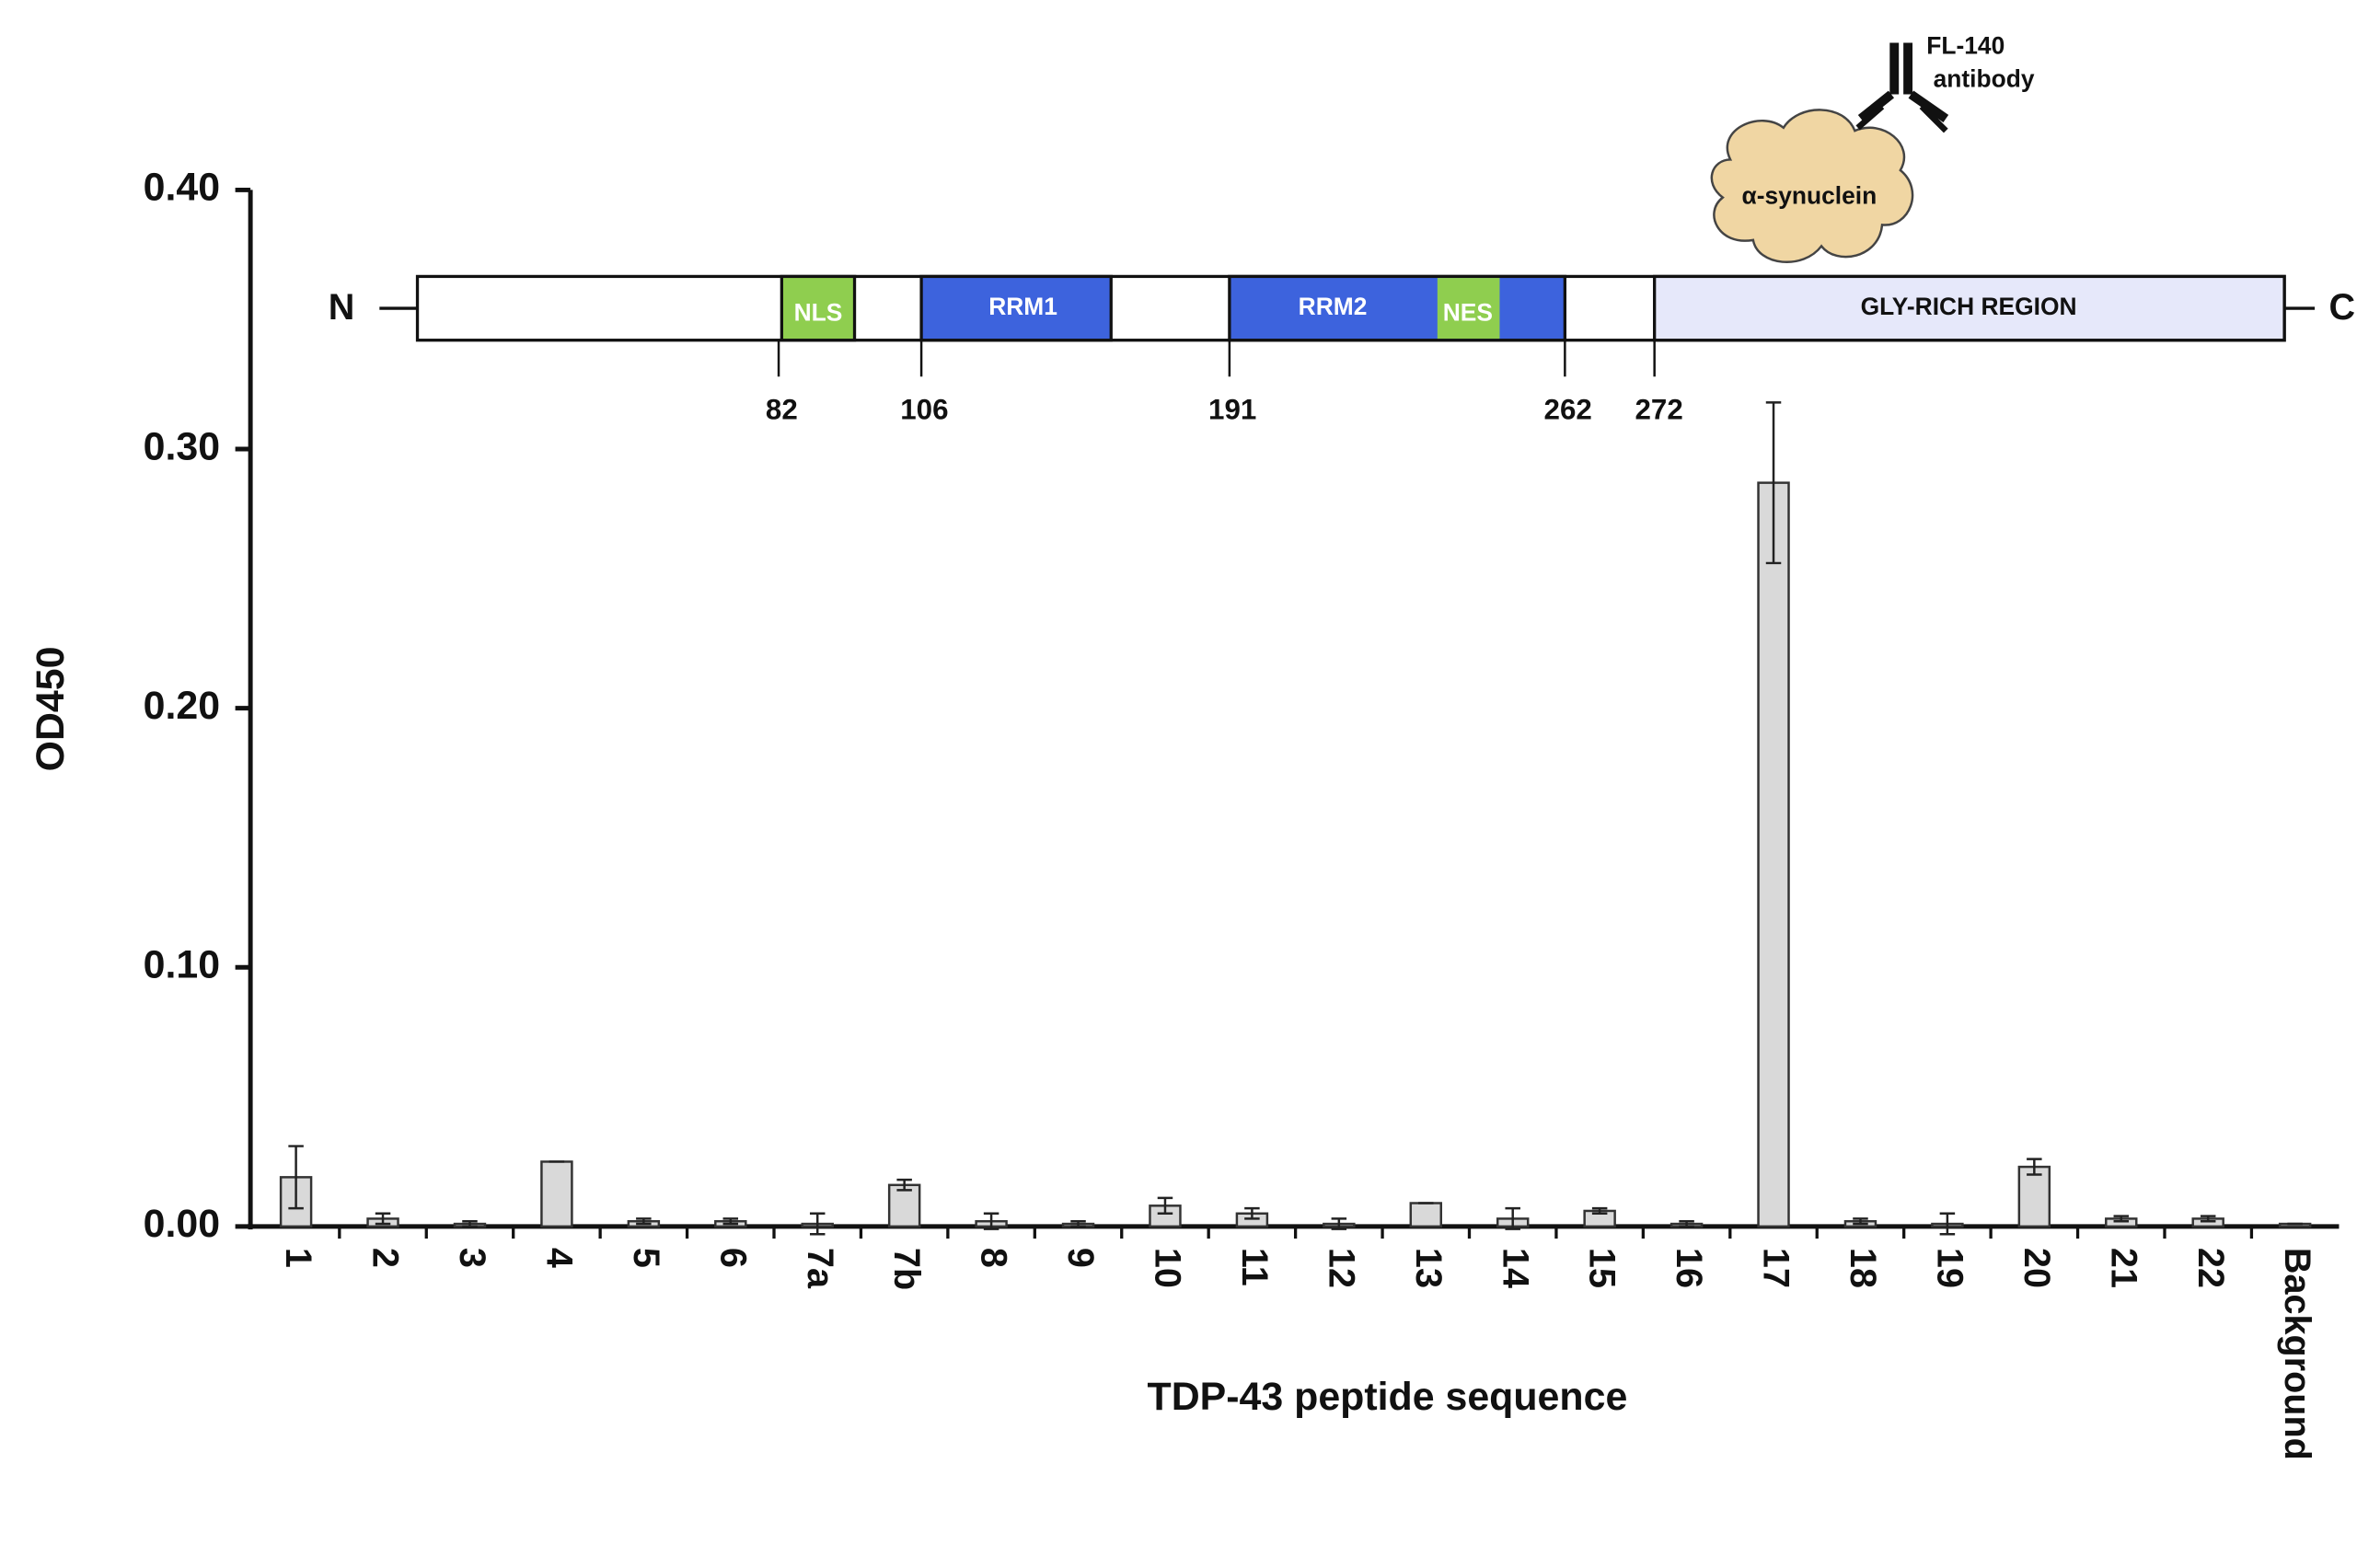 This screenshot has height=1556, width=2380. What do you see at coordinates (1428, 1268) in the screenshot?
I see `x-tick-label: 13` at bounding box center [1428, 1268].